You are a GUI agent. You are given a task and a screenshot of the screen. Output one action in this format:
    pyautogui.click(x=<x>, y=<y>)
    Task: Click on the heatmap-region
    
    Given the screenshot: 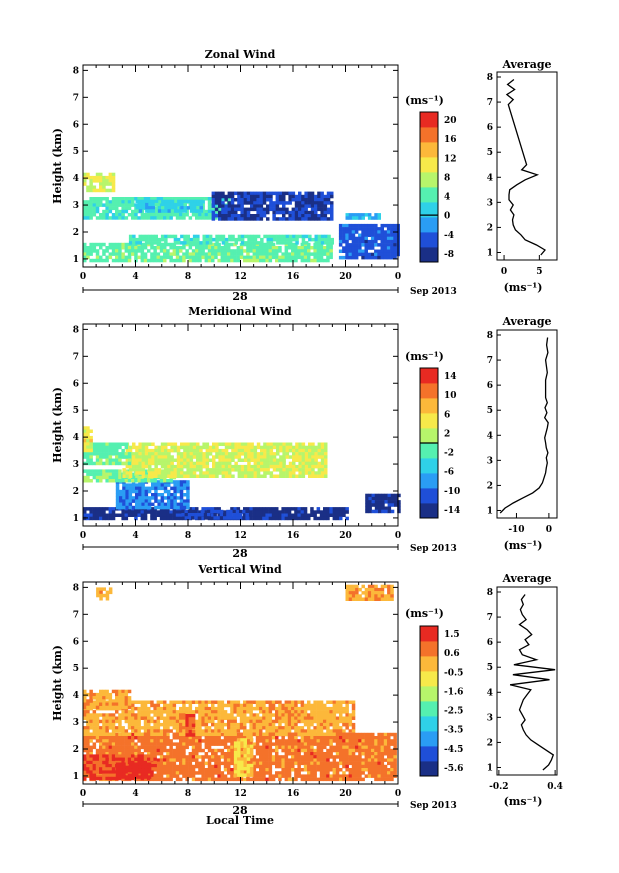 What is the action you would take?
    pyautogui.click(x=272, y=206)
    